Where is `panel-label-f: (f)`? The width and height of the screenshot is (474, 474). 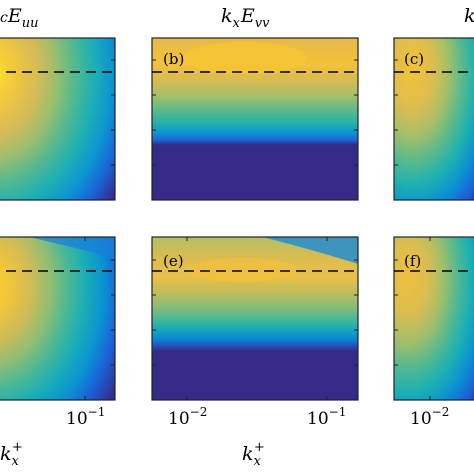
panel-label-f: (f) is located at coordinates (412, 261).